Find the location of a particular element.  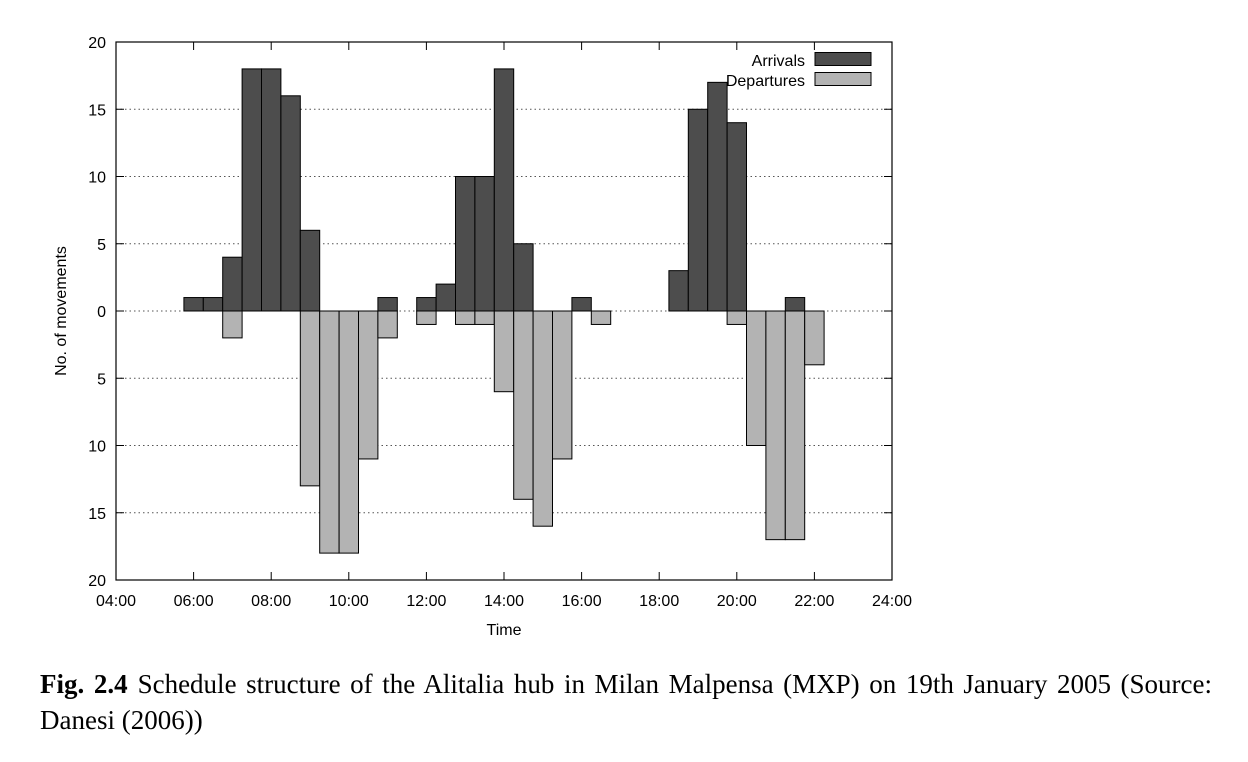

legend-label-arrivals: Arrivals is located at coordinates (778, 61).